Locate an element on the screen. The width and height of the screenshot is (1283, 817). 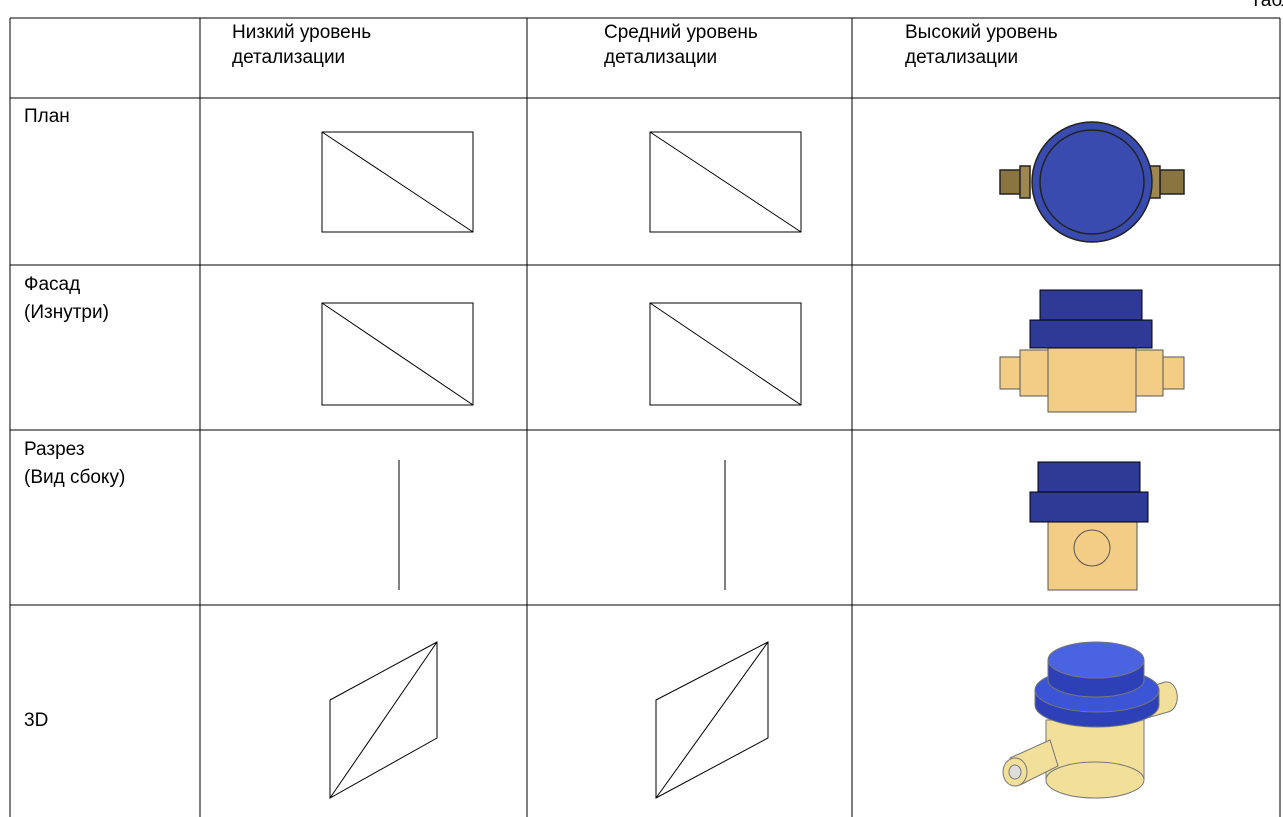
column-header: Высокий уровень is located at coordinates (981, 32).